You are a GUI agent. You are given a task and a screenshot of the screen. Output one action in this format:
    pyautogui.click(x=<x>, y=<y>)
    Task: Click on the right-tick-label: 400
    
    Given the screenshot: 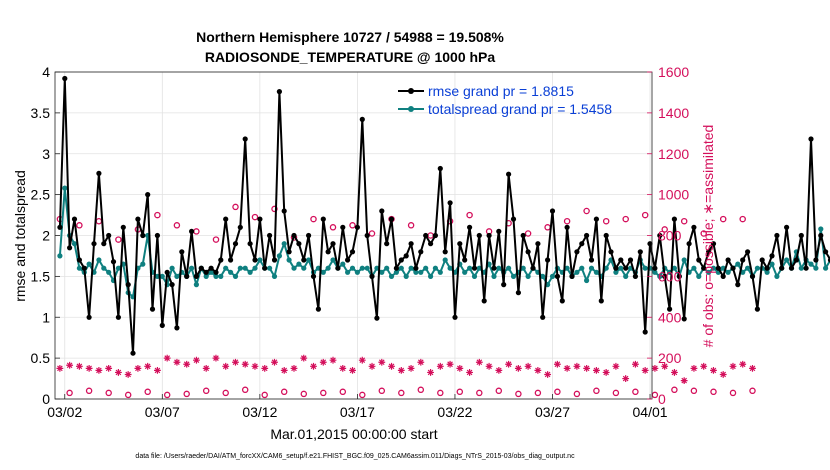 What is the action you would take?
    pyautogui.click(x=670, y=317)
    